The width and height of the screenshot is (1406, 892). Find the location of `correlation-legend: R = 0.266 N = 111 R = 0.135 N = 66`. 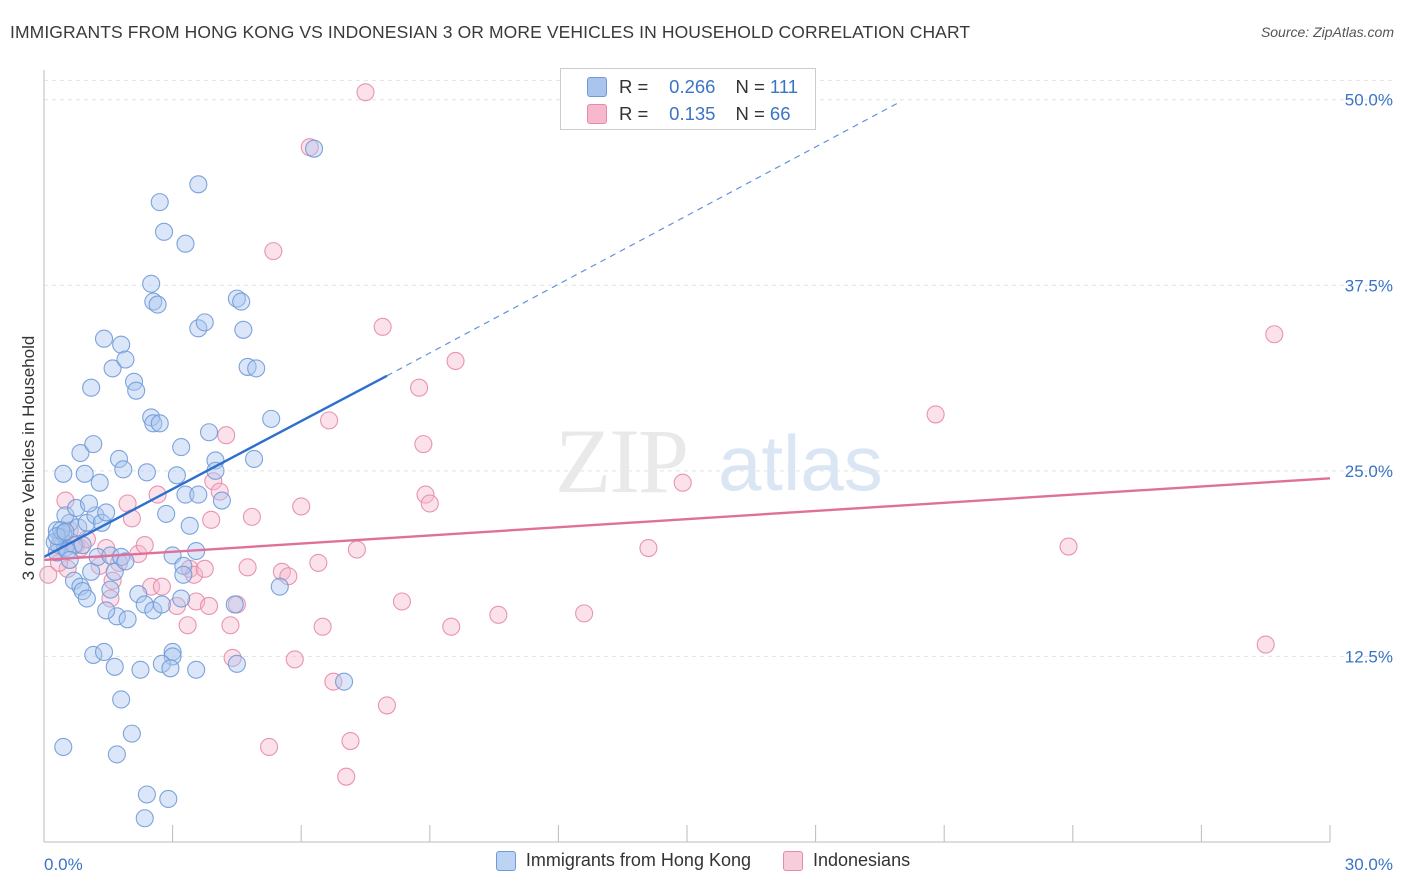

correlation-legend: R = 0.266 N = 111 R = 0.135 N = 66 is located at coordinates (688, 99).